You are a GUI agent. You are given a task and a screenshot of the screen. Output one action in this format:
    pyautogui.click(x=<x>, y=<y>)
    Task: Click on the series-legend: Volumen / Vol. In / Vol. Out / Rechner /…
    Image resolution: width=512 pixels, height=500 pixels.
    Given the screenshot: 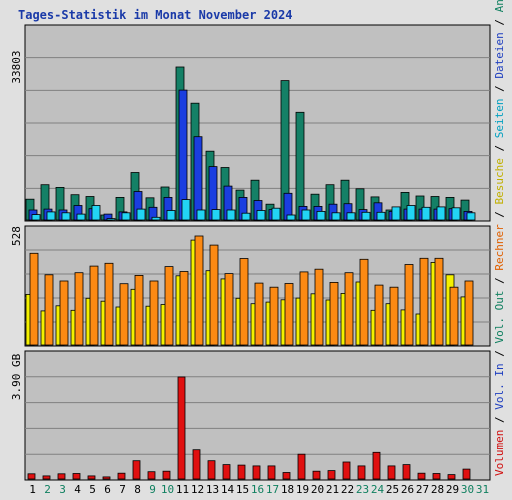 What is the action you would take?
    pyautogui.click(x=499, y=238)
    